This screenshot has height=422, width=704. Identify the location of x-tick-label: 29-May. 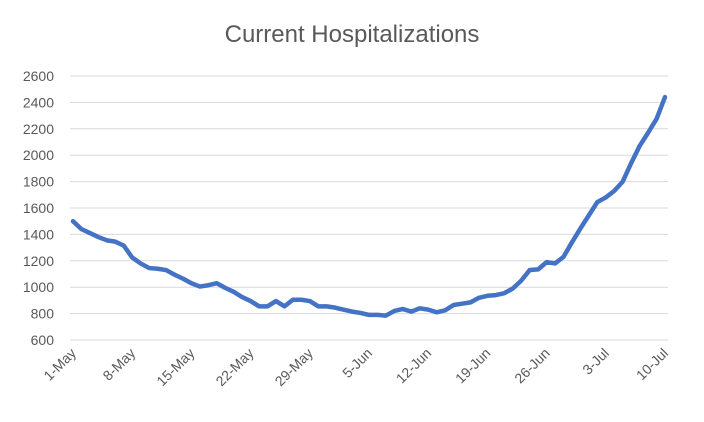
(294, 367).